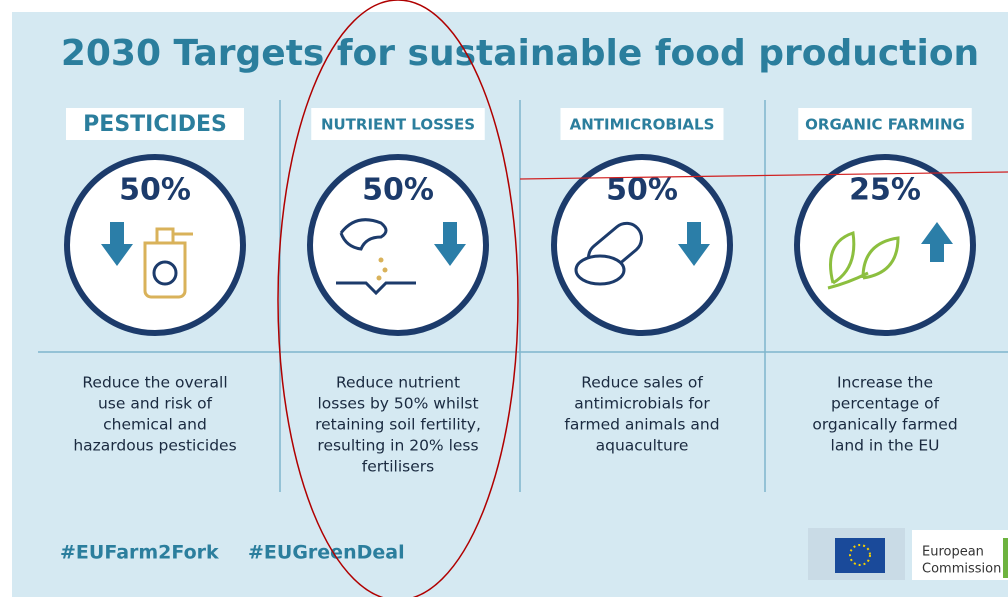  I want to click on description-line: farmed animals and, so click(641, 425).